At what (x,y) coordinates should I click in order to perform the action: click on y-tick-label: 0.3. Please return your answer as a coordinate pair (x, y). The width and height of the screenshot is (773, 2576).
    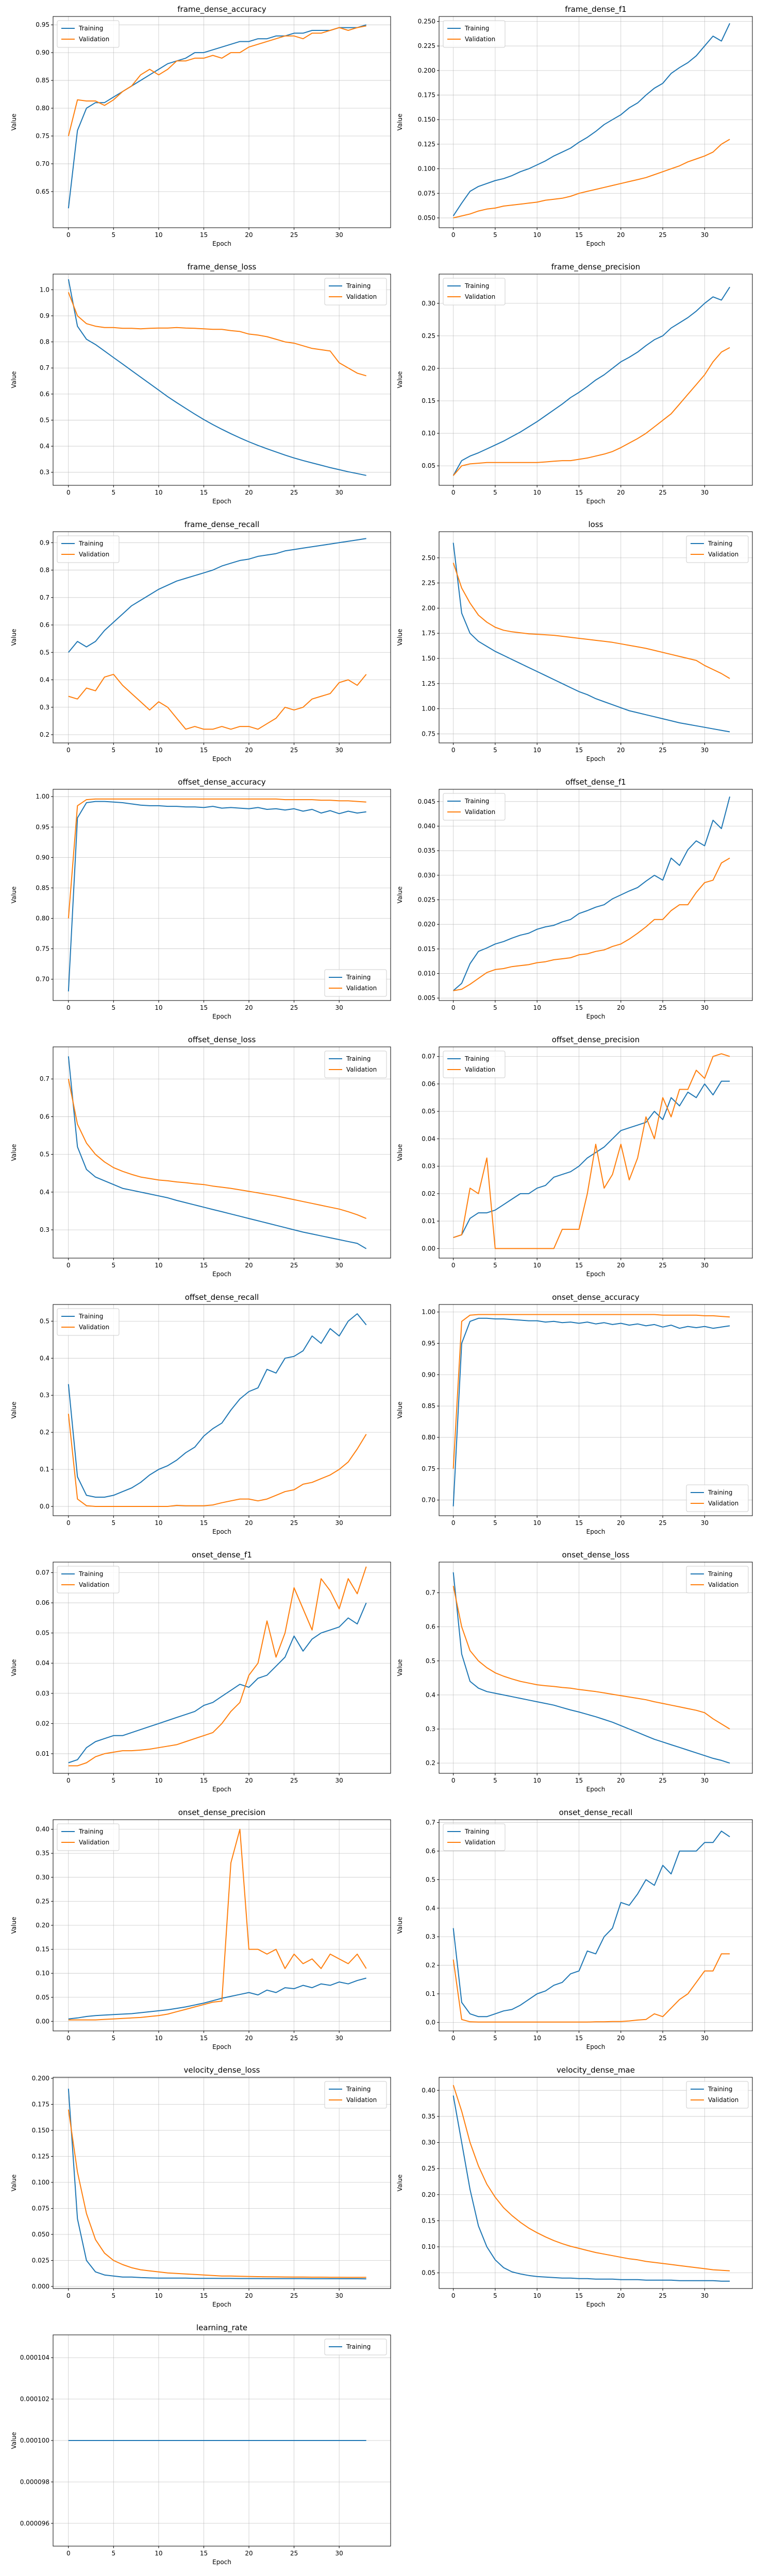
    Looking at the image, I should click on (44, 1229).